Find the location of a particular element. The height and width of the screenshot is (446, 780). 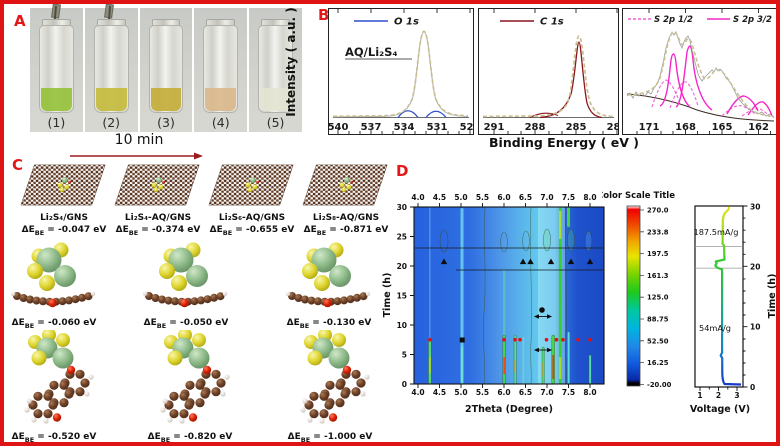

x-tick: 162 is located at coordinates (758, 127).